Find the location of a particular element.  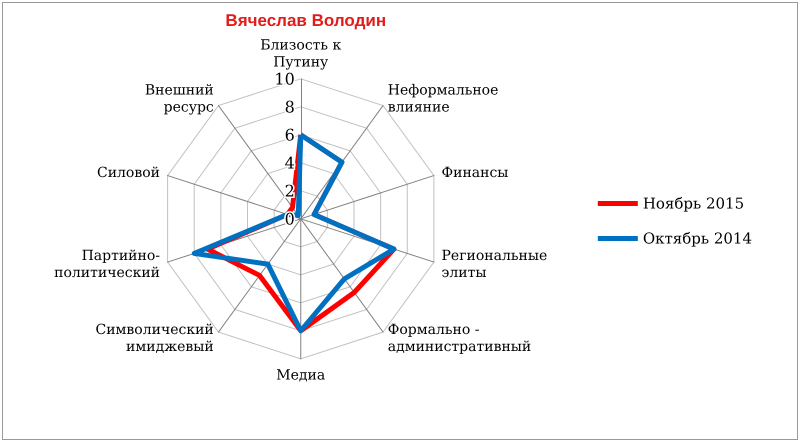

spoke-label: Региональные элиты is located at coordinates (495, 265).